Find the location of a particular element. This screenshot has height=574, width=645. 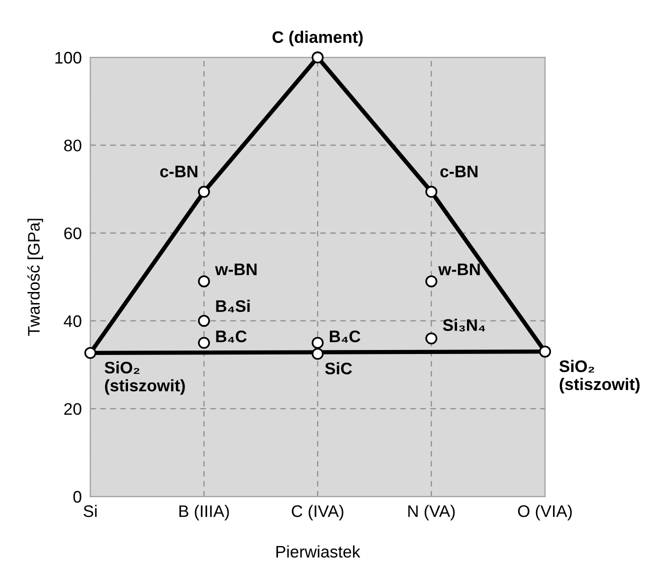

y-tick-label: 40 is located at coordinates (73, 321).